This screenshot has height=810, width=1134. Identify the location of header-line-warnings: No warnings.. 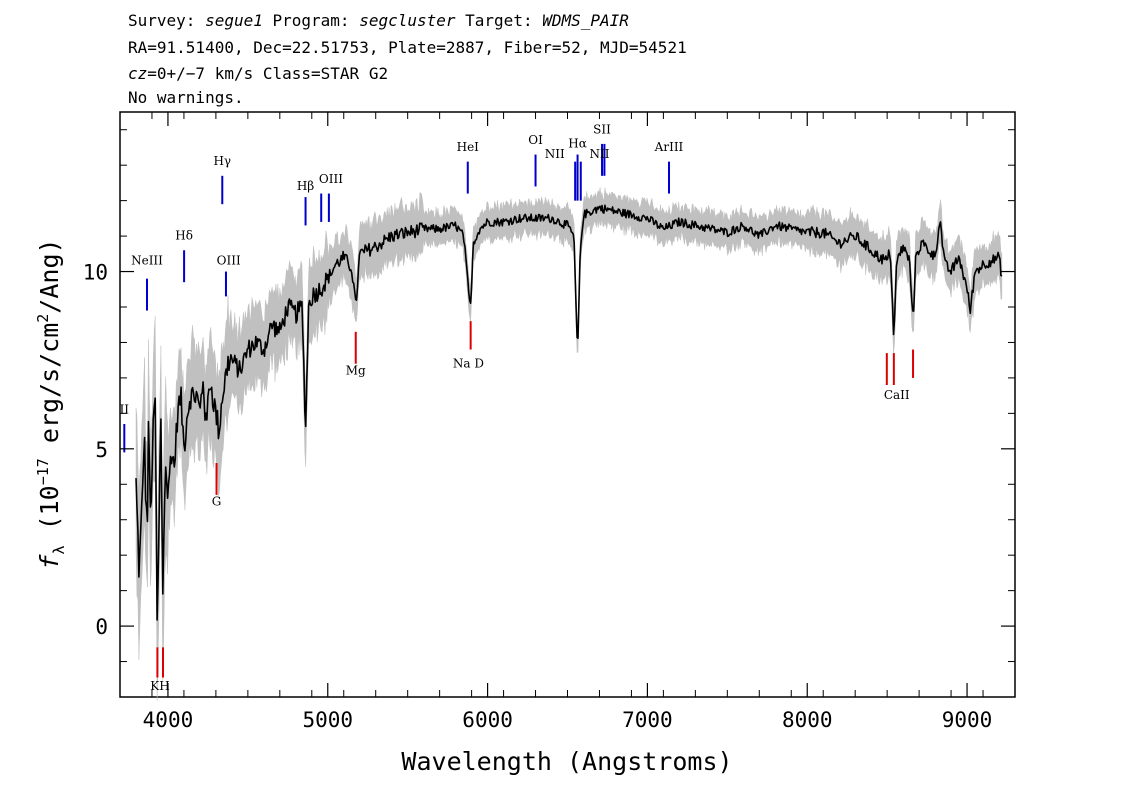
(186, 97).